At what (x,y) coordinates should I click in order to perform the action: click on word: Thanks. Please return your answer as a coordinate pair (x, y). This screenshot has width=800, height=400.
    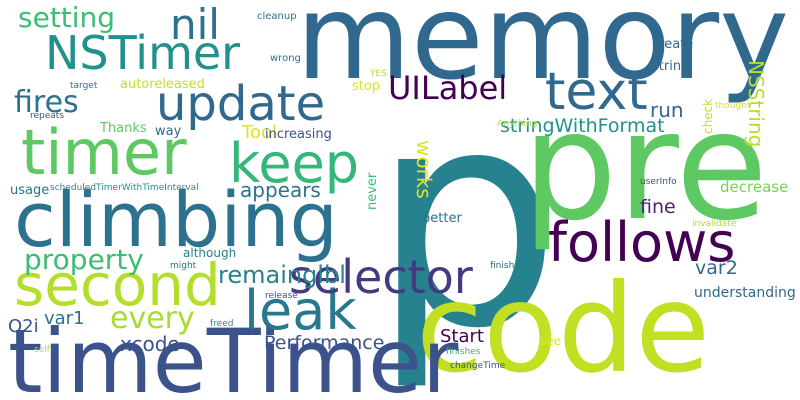
    Looking at the image, I should click on (123, 128).